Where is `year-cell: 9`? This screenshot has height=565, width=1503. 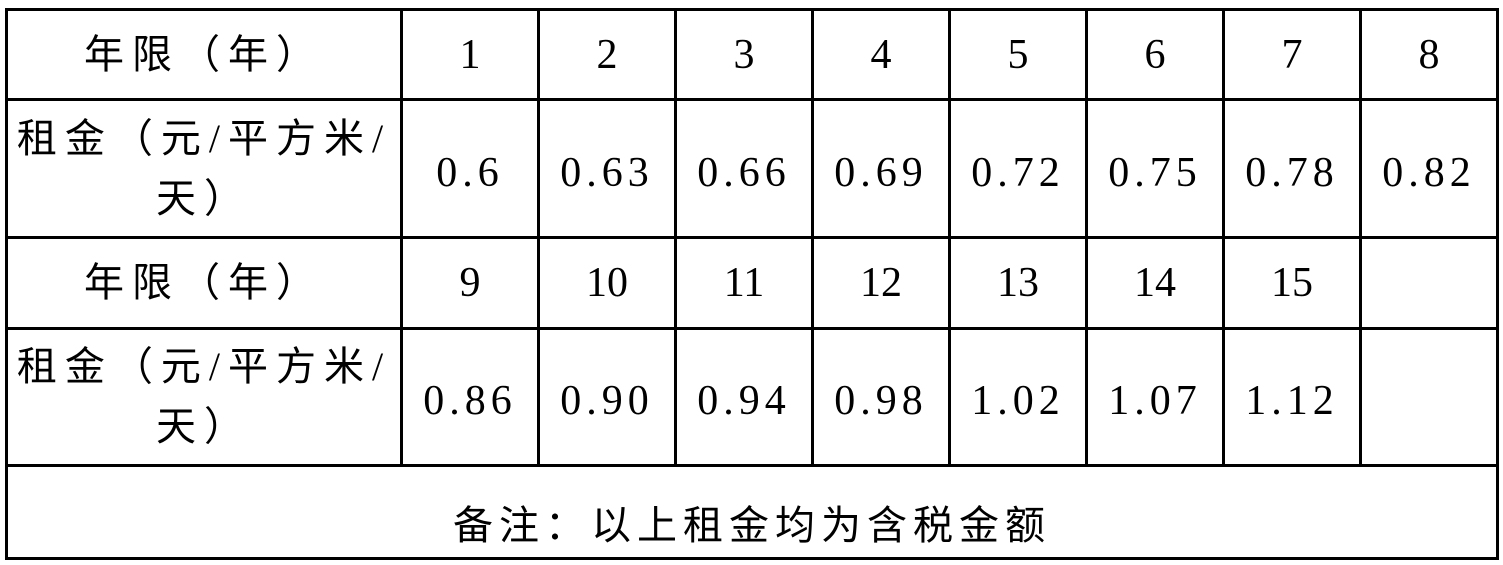
year-cell: 9 is located at coordinates (470, 283).